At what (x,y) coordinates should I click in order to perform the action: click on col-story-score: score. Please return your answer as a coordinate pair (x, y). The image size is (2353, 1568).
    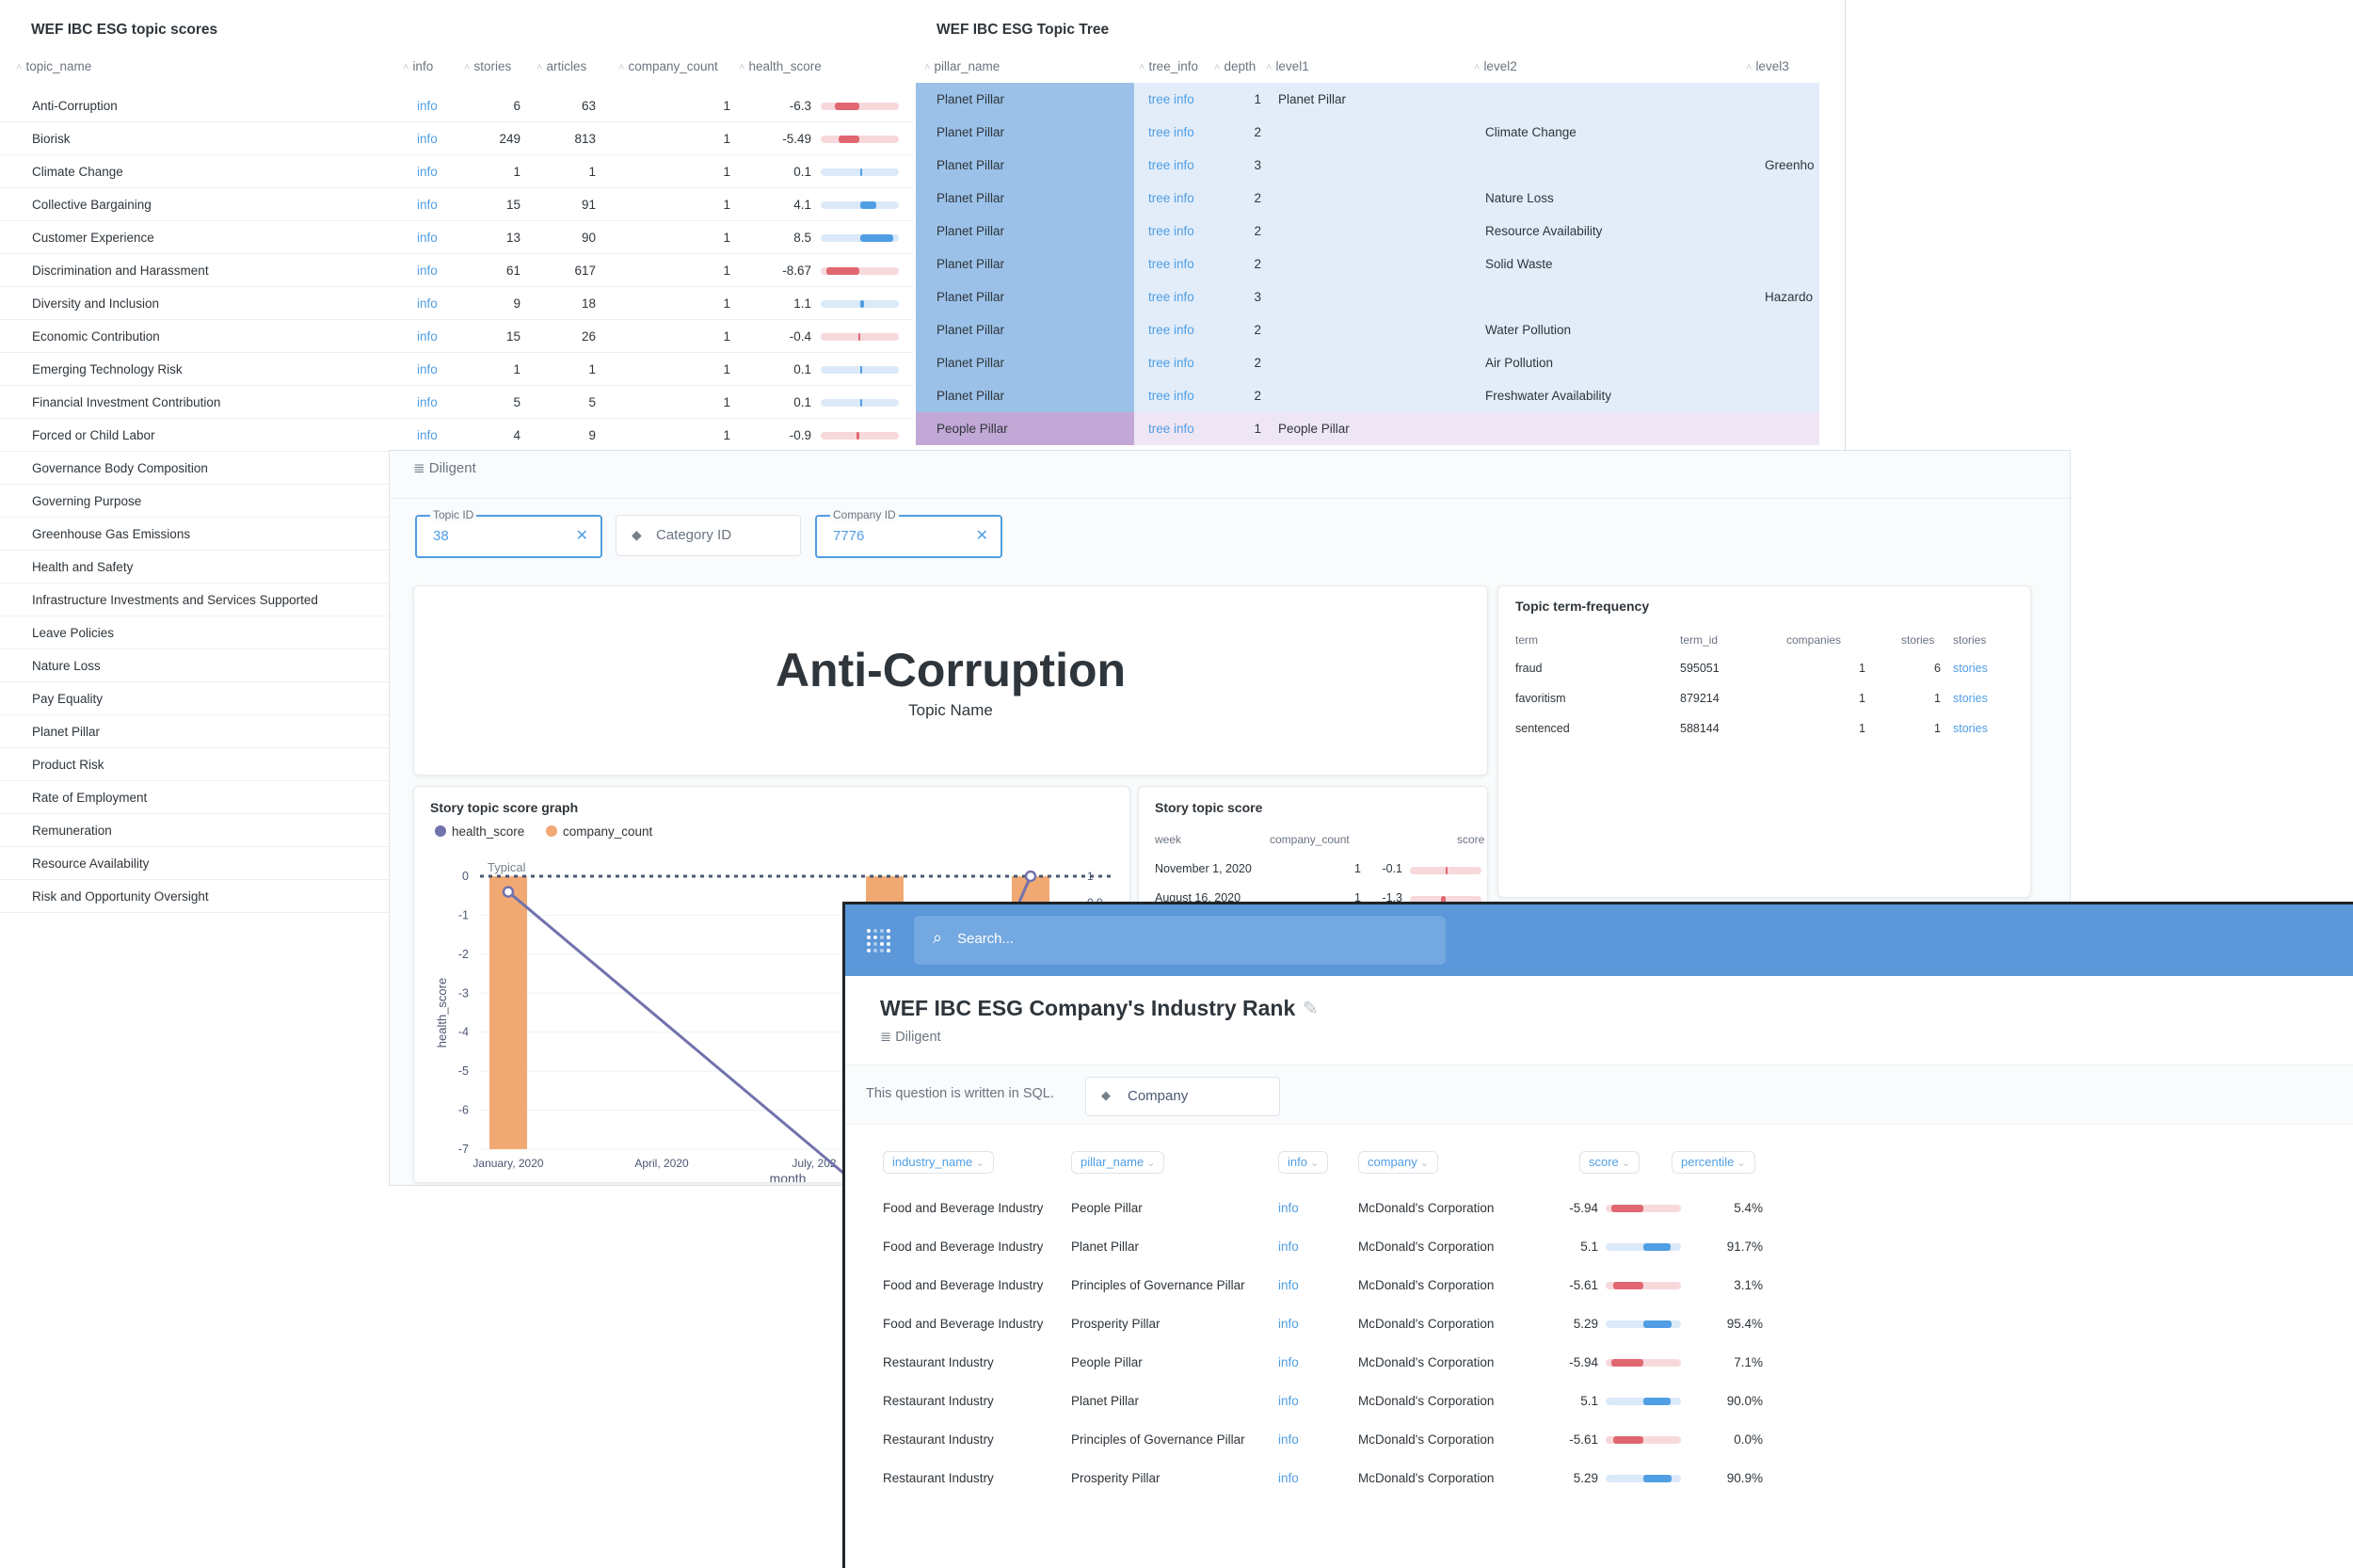
    Looking at the image, I should click on (1471, 839).